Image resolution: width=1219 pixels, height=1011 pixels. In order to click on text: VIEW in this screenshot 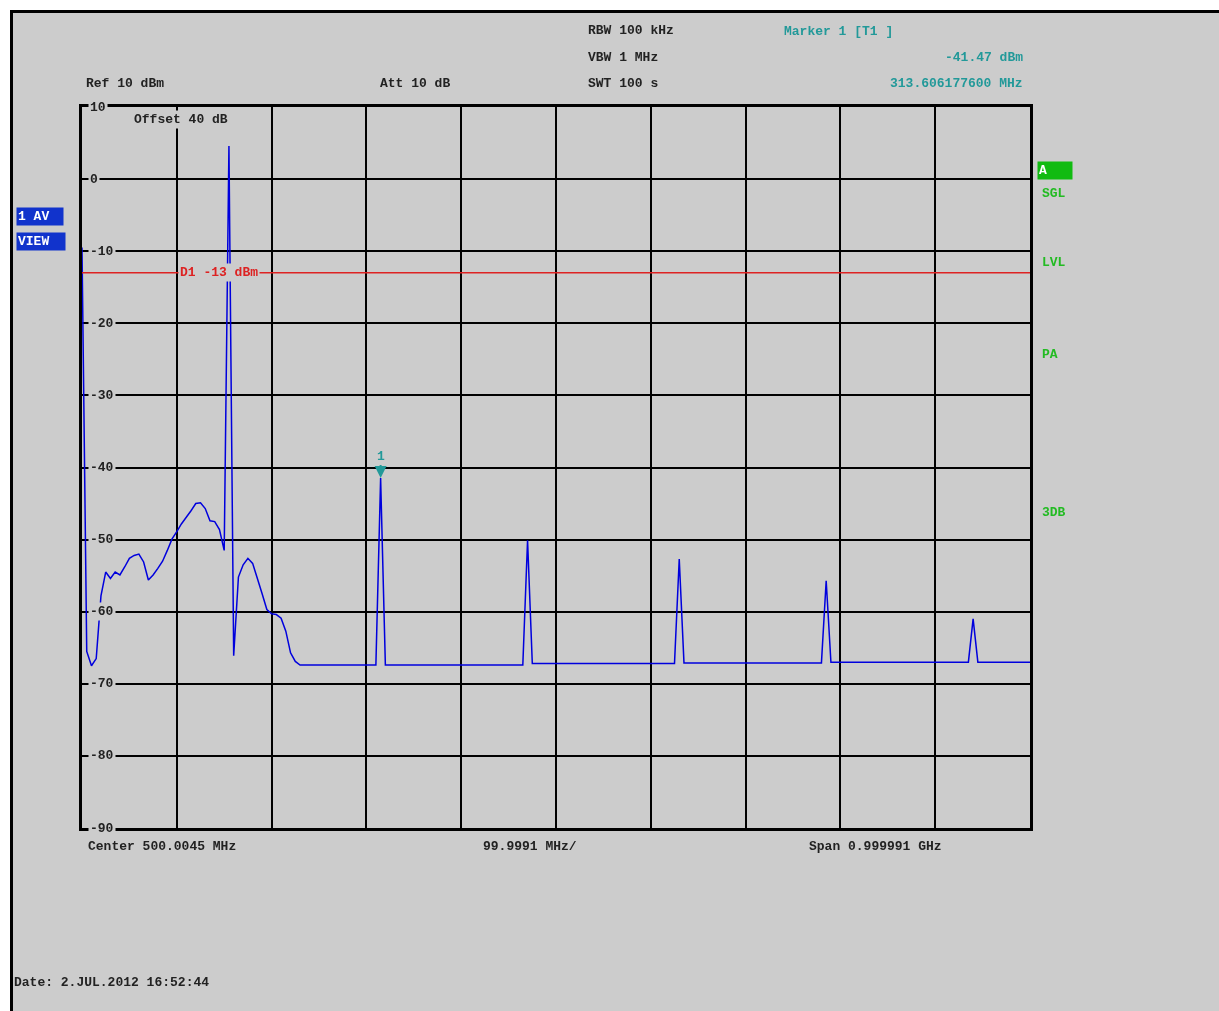, I will do `click(34, 241)`.